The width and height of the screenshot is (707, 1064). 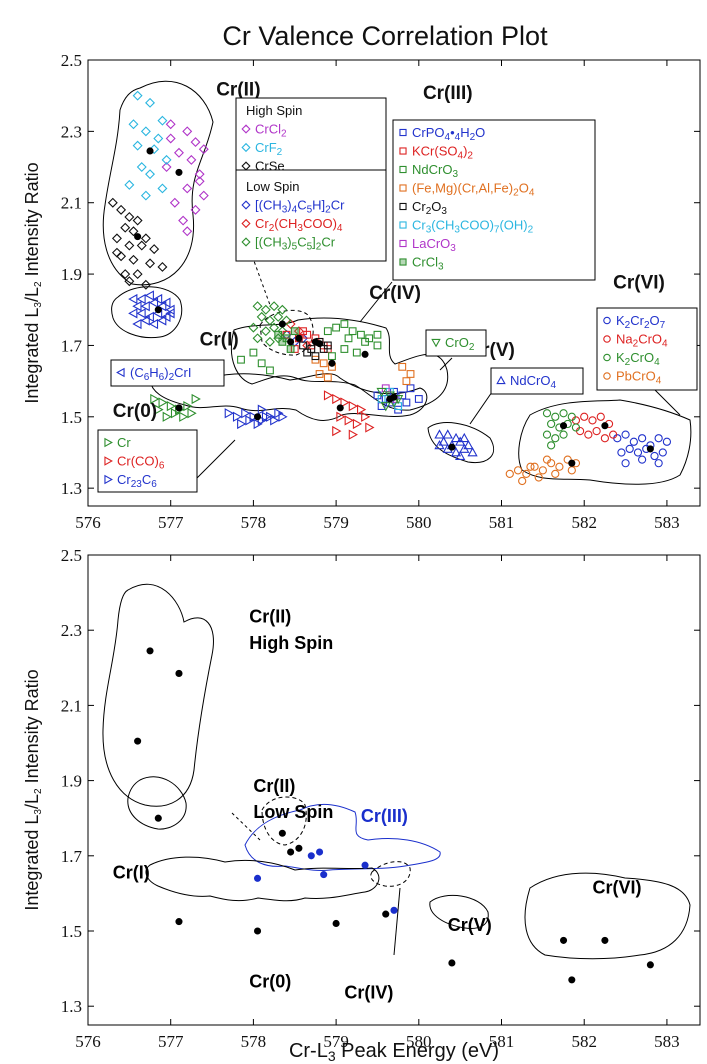 What do you see at coordinates (456, 343) in the screenshot?
I see `legend-cr4-box` at bounding box center [456, 343].